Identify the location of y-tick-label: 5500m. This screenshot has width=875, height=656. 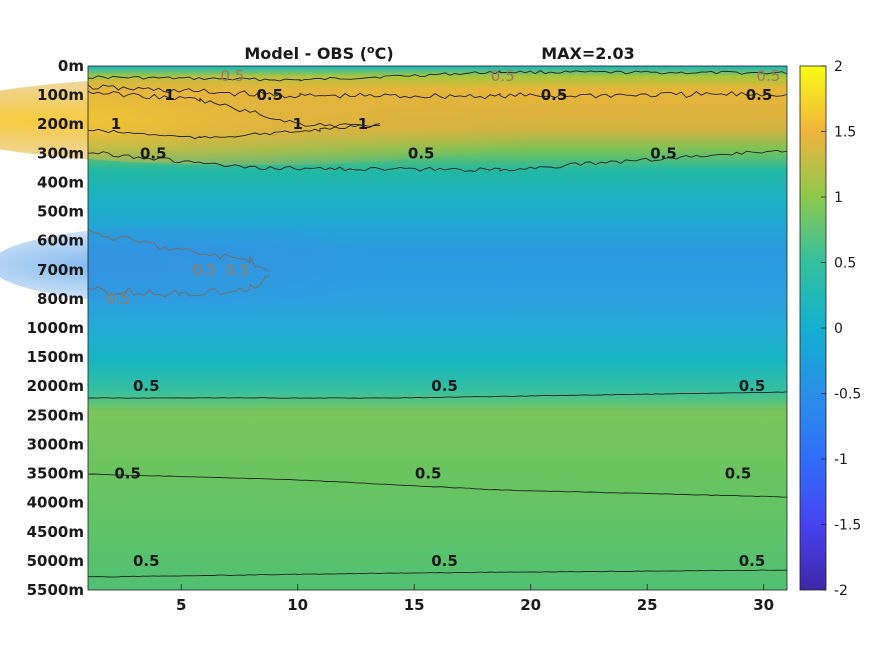
(55, 590).